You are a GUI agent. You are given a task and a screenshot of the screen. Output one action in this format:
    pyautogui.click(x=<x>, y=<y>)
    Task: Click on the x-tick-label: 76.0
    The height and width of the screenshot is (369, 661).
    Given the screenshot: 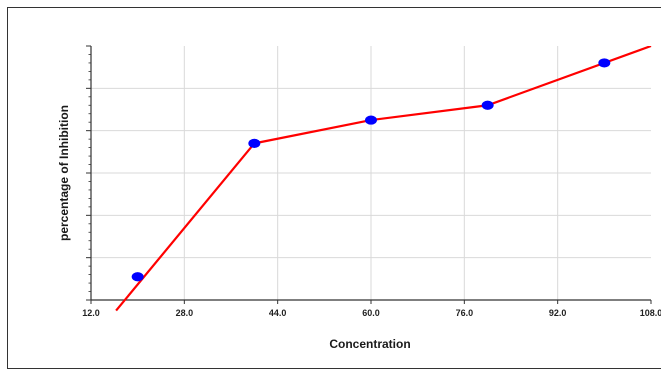 What is the action you would take?
    pyautogui.click(x=465, y=313)
    